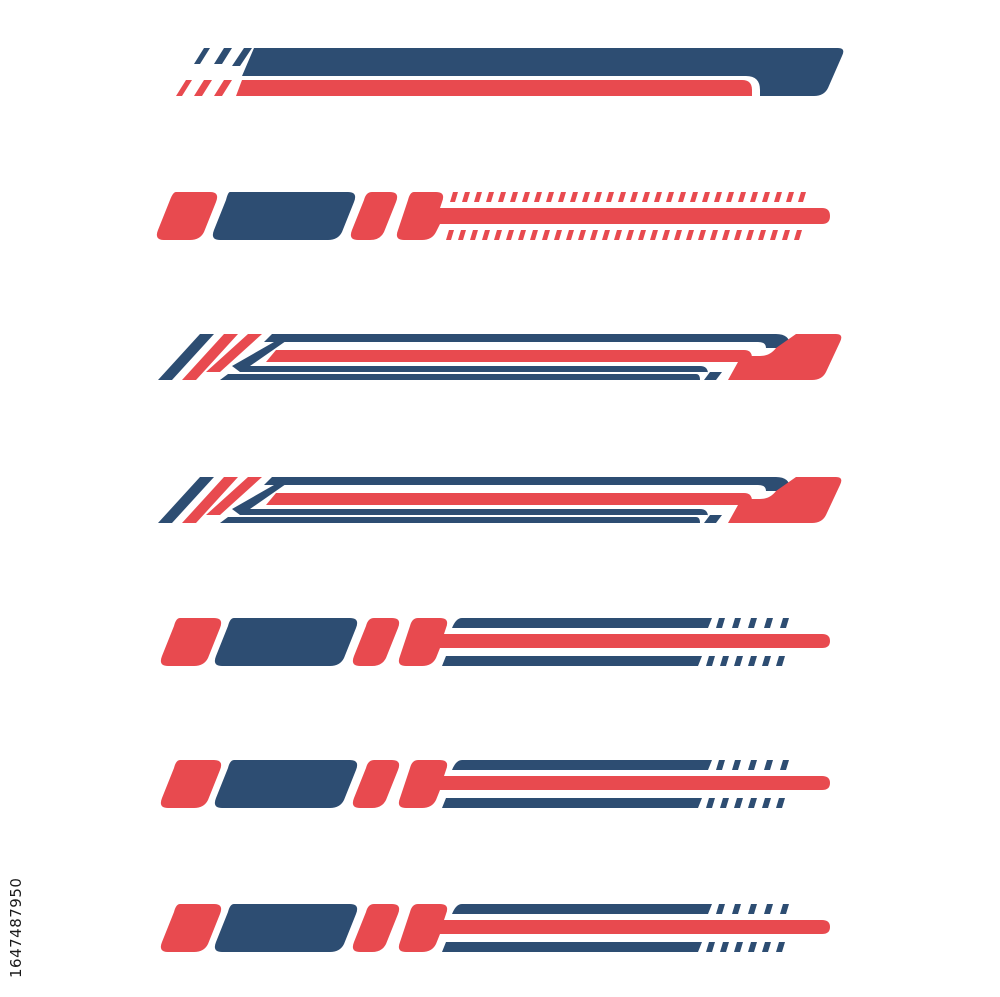 The height and width of the screenshot is (997, 1000). What do you see at coordinates (543, 72) in the screenshot?
I see `navy-long-bar` at bounding box center [543, 72].